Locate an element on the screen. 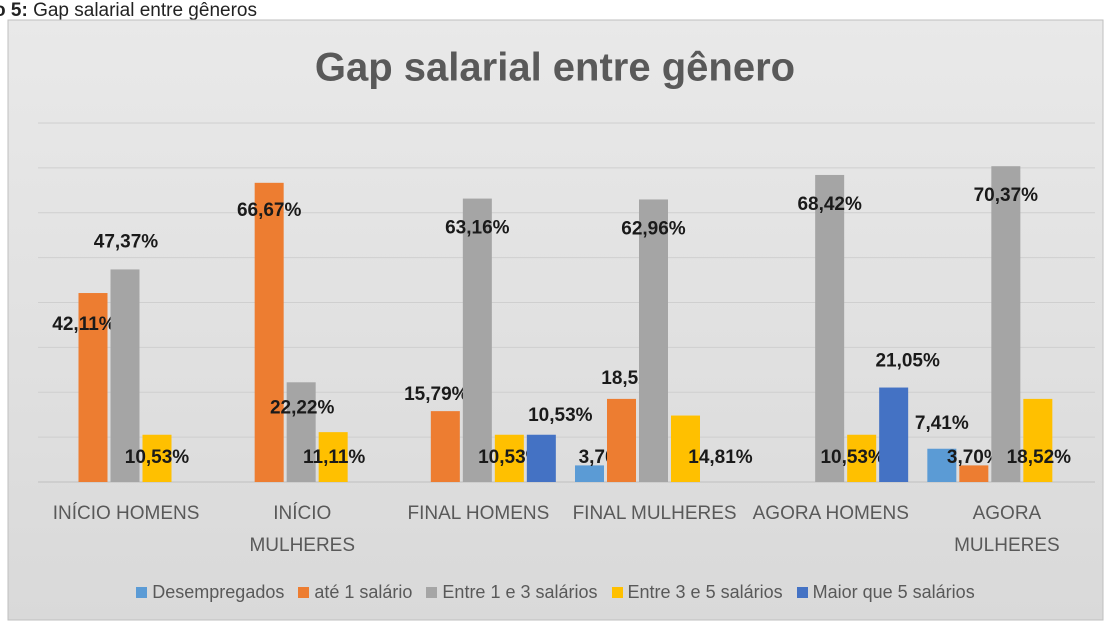 The height and width of the screenshot is (628, 1111). legend-item: Desempregados is located at coordinates (210, 592).